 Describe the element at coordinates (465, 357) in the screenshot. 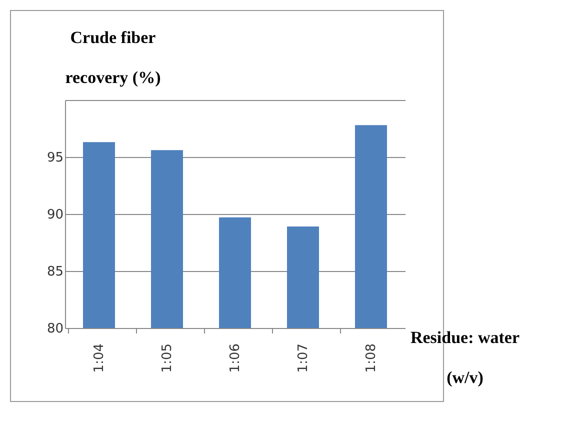

I see `text: Residue: water (w/v)` at that location.